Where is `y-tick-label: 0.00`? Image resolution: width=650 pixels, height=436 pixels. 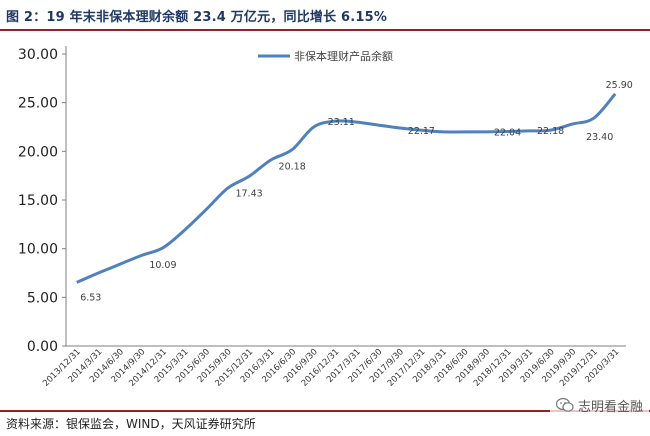 y-tick-label: 0.00 is located at coordinates (42, 347).